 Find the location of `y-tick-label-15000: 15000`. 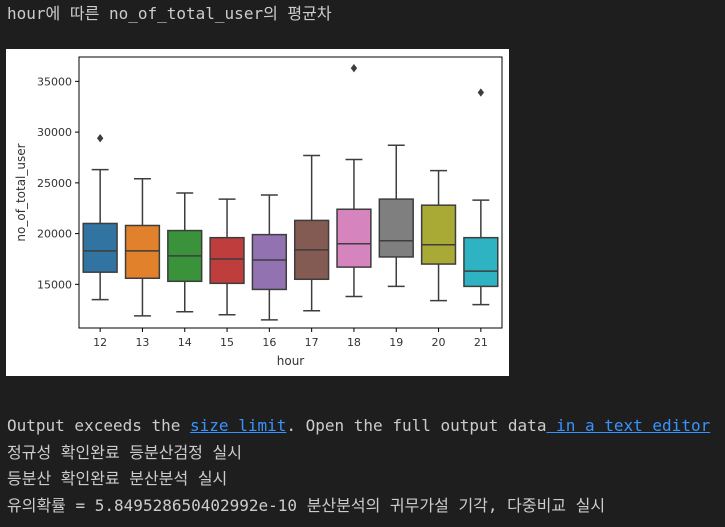

y-tick-label-15000: 15000 is located at coordinates (54, 284).